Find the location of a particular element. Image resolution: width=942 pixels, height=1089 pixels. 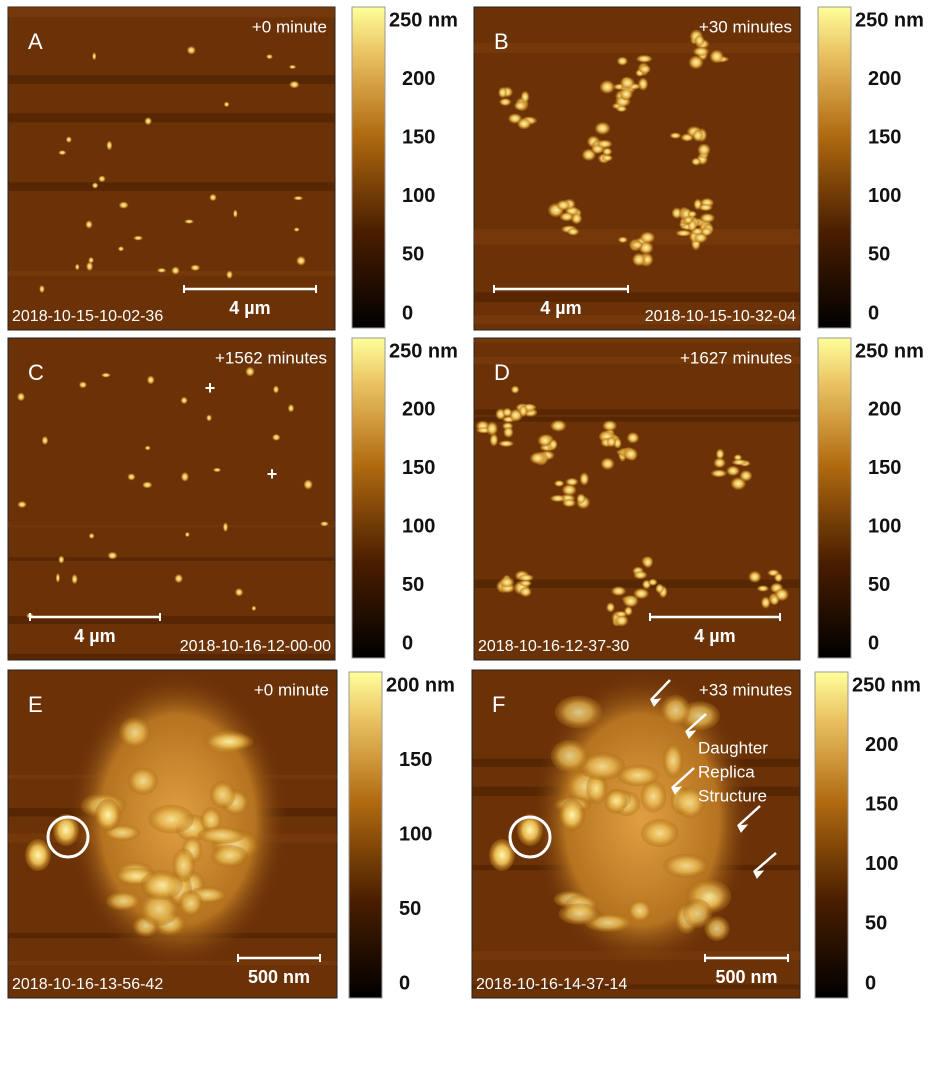

timestamp: 2018-10-16-12-00-00 is located at coordinates (255, 646).